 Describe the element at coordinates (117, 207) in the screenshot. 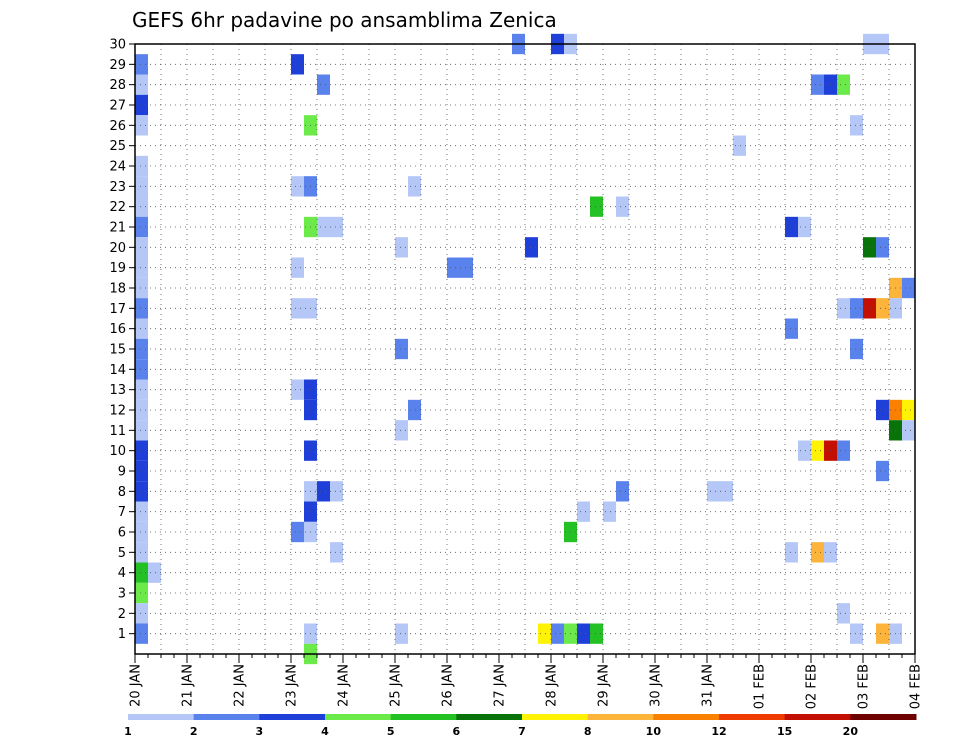

I see `y-tick-label: 22` at that location.